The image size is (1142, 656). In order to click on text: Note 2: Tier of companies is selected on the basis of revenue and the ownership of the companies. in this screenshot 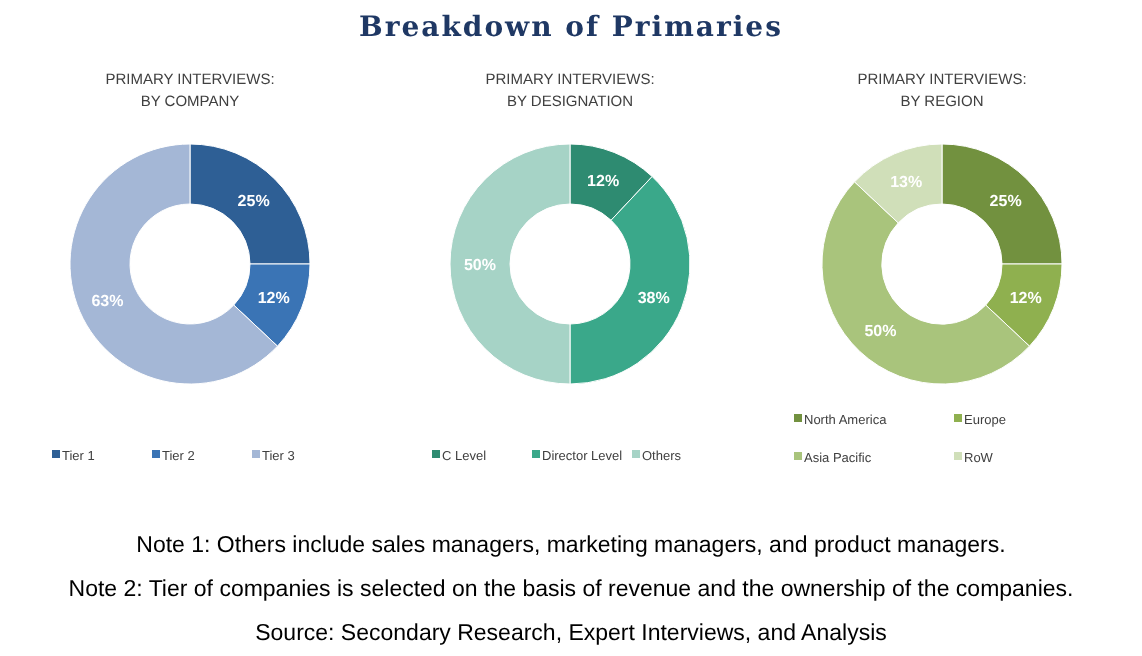, I will do `click(571, 590)`.